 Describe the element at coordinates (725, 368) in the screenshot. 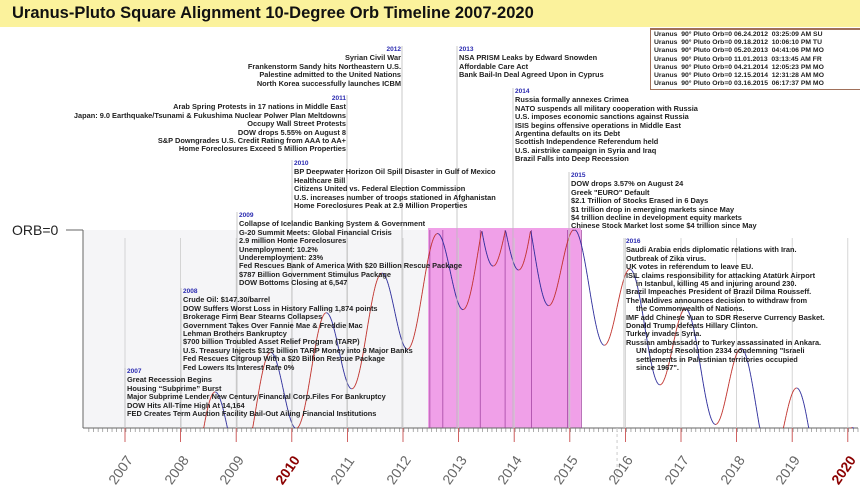

I see `event-item: since 1967".` at that location.